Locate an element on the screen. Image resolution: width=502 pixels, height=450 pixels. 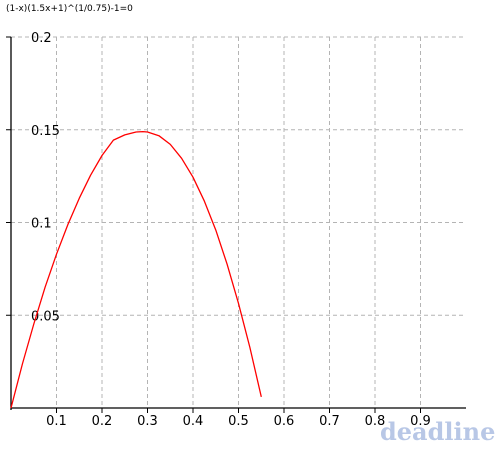
x-tick-label: 0.9 is located at coordinates (420, 421).